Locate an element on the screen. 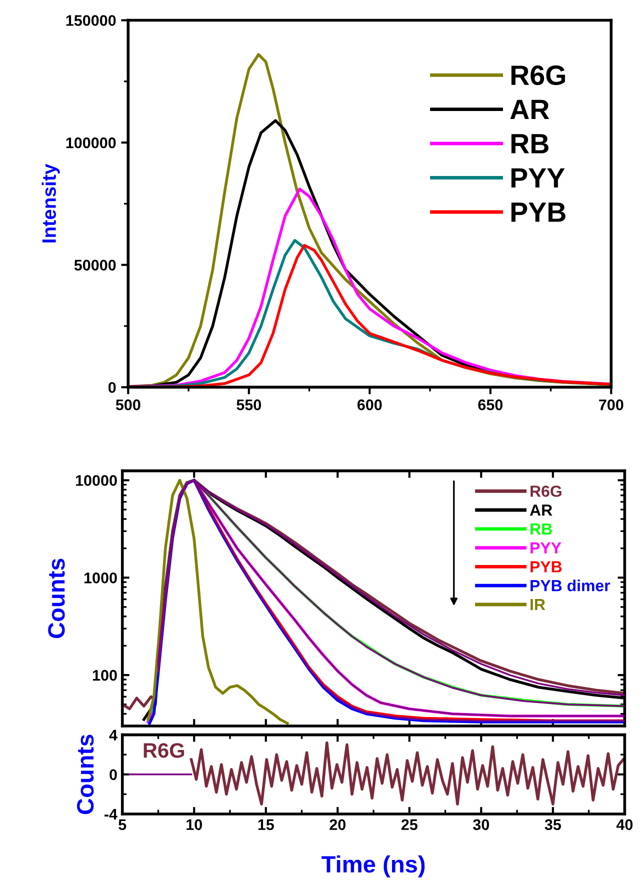  x-tick-label: 5 is located at coordinates (122, 824).